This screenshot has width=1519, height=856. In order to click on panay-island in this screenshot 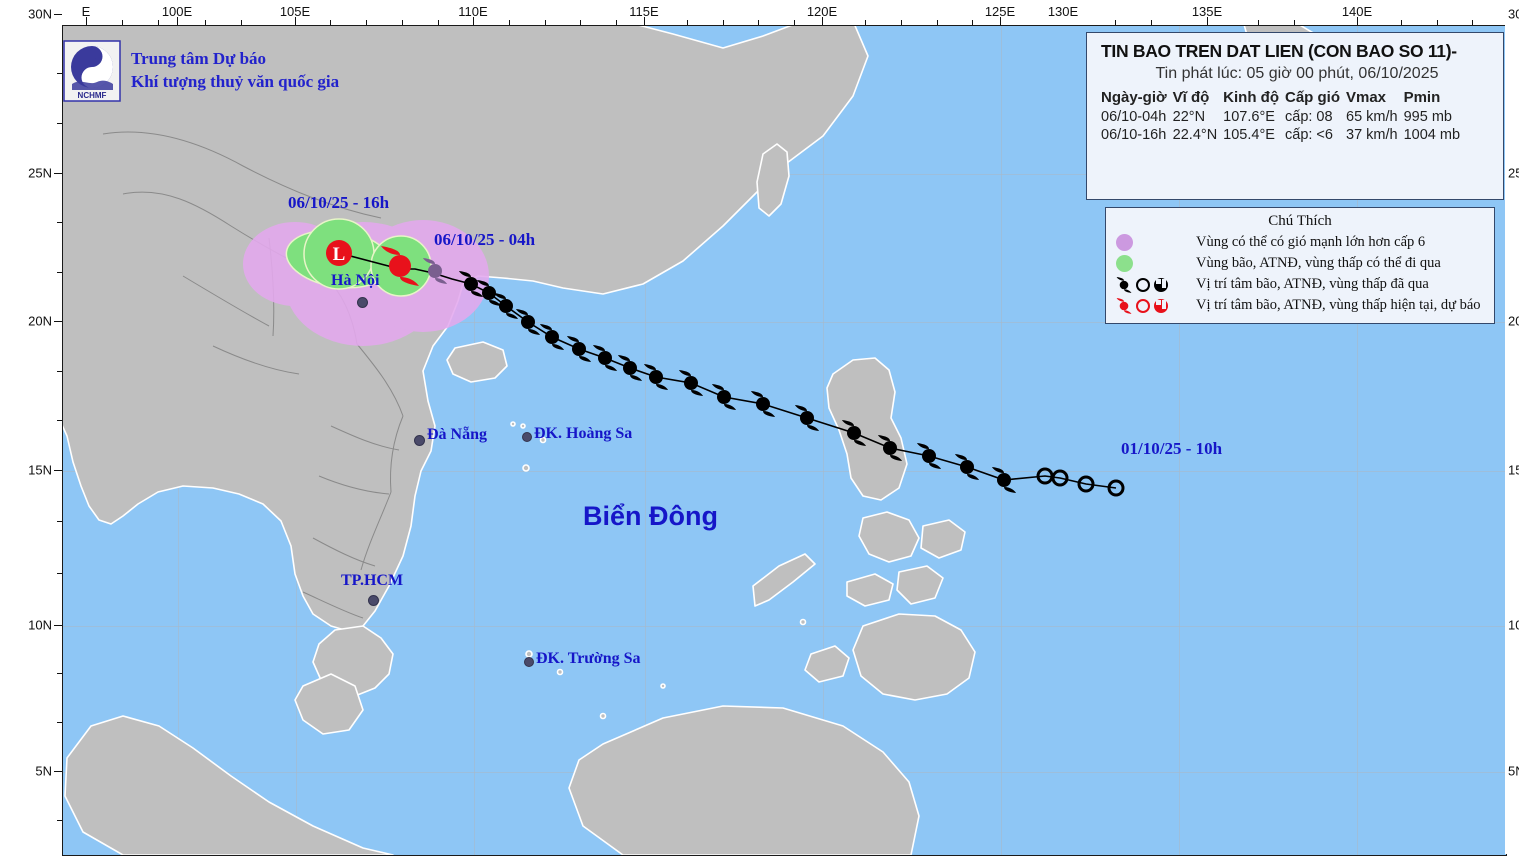, I will do `click(870, 590)`.